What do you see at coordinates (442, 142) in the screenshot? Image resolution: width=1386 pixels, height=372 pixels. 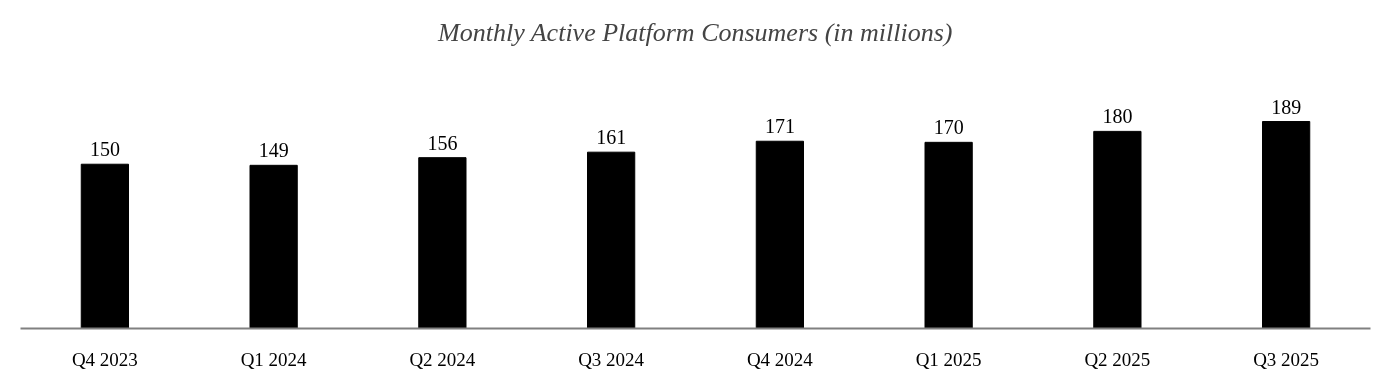 I see `data-label: 156` at bounding box center [442, 142].